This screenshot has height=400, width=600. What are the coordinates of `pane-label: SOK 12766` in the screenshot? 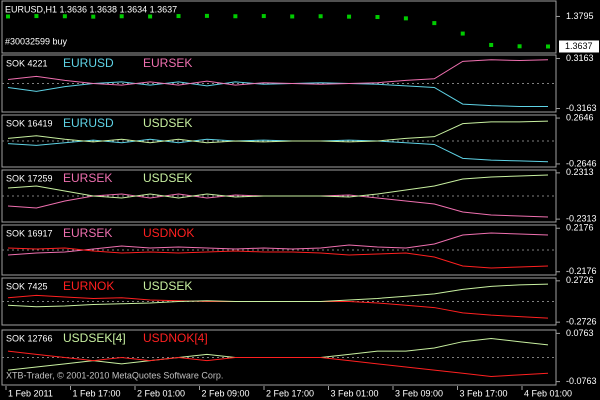 It's located at (29, 338).